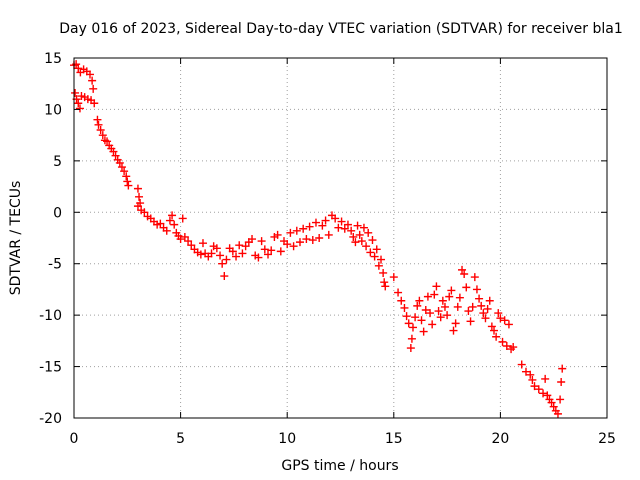 The width and height of the screenshot is (640, 480). What do you see at coordinates (57, 162) in the screenshot?
I see `y-tick-label: 5` at bounding box center [57, 162].